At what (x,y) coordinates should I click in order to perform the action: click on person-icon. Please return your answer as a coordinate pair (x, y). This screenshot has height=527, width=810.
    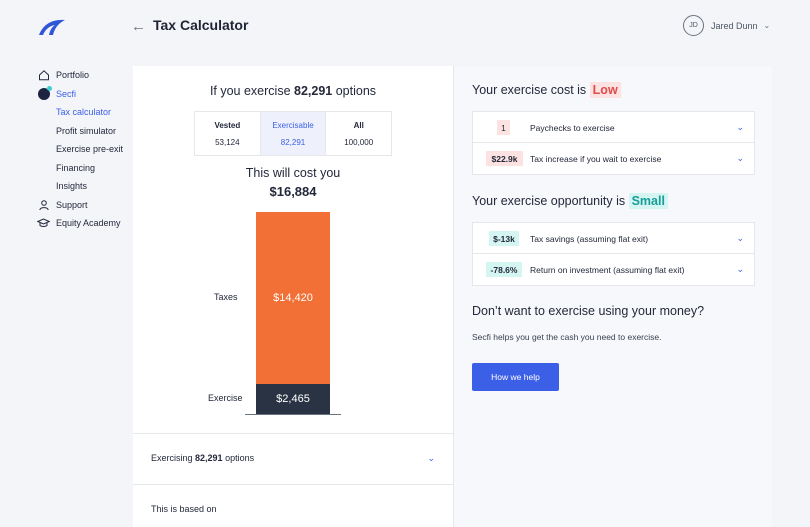
    Looking at the image, I should click on (43, 204).